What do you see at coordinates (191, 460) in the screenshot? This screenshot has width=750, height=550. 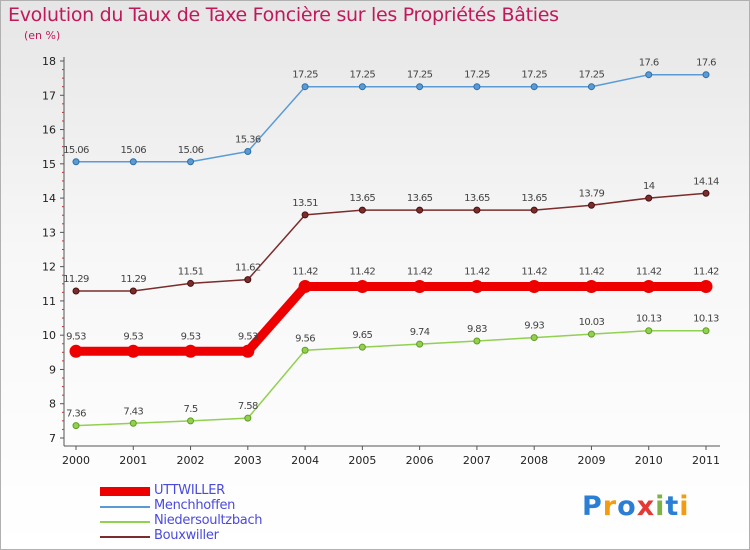 I see `x-tick-label: 2002` at bounding box center [191, 460].